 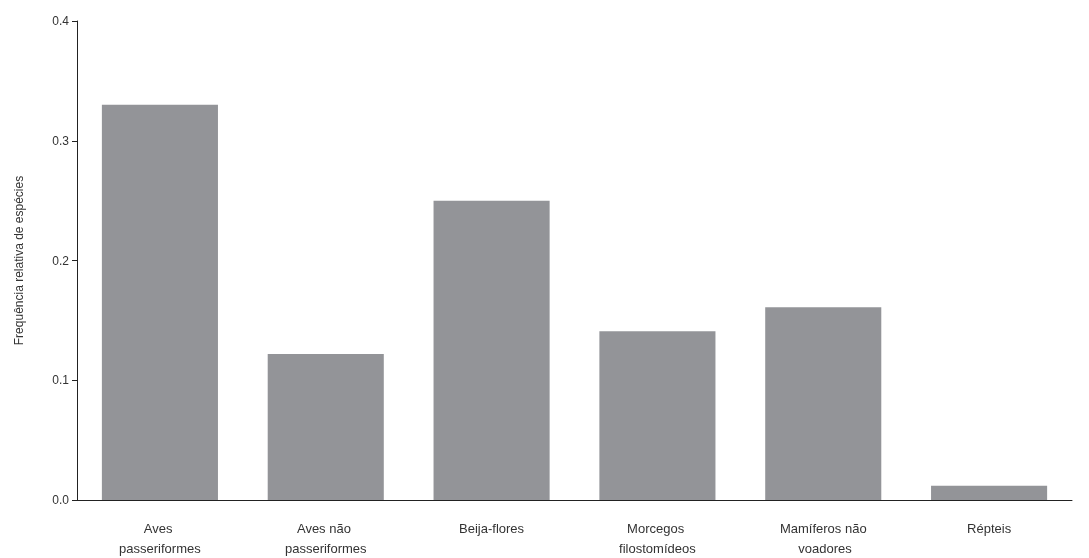 What do you see at coordinates (326, 538) in the screenshot?
I see `x-tick-label: Aves não passeriformes` at bounding box center [326, 538].